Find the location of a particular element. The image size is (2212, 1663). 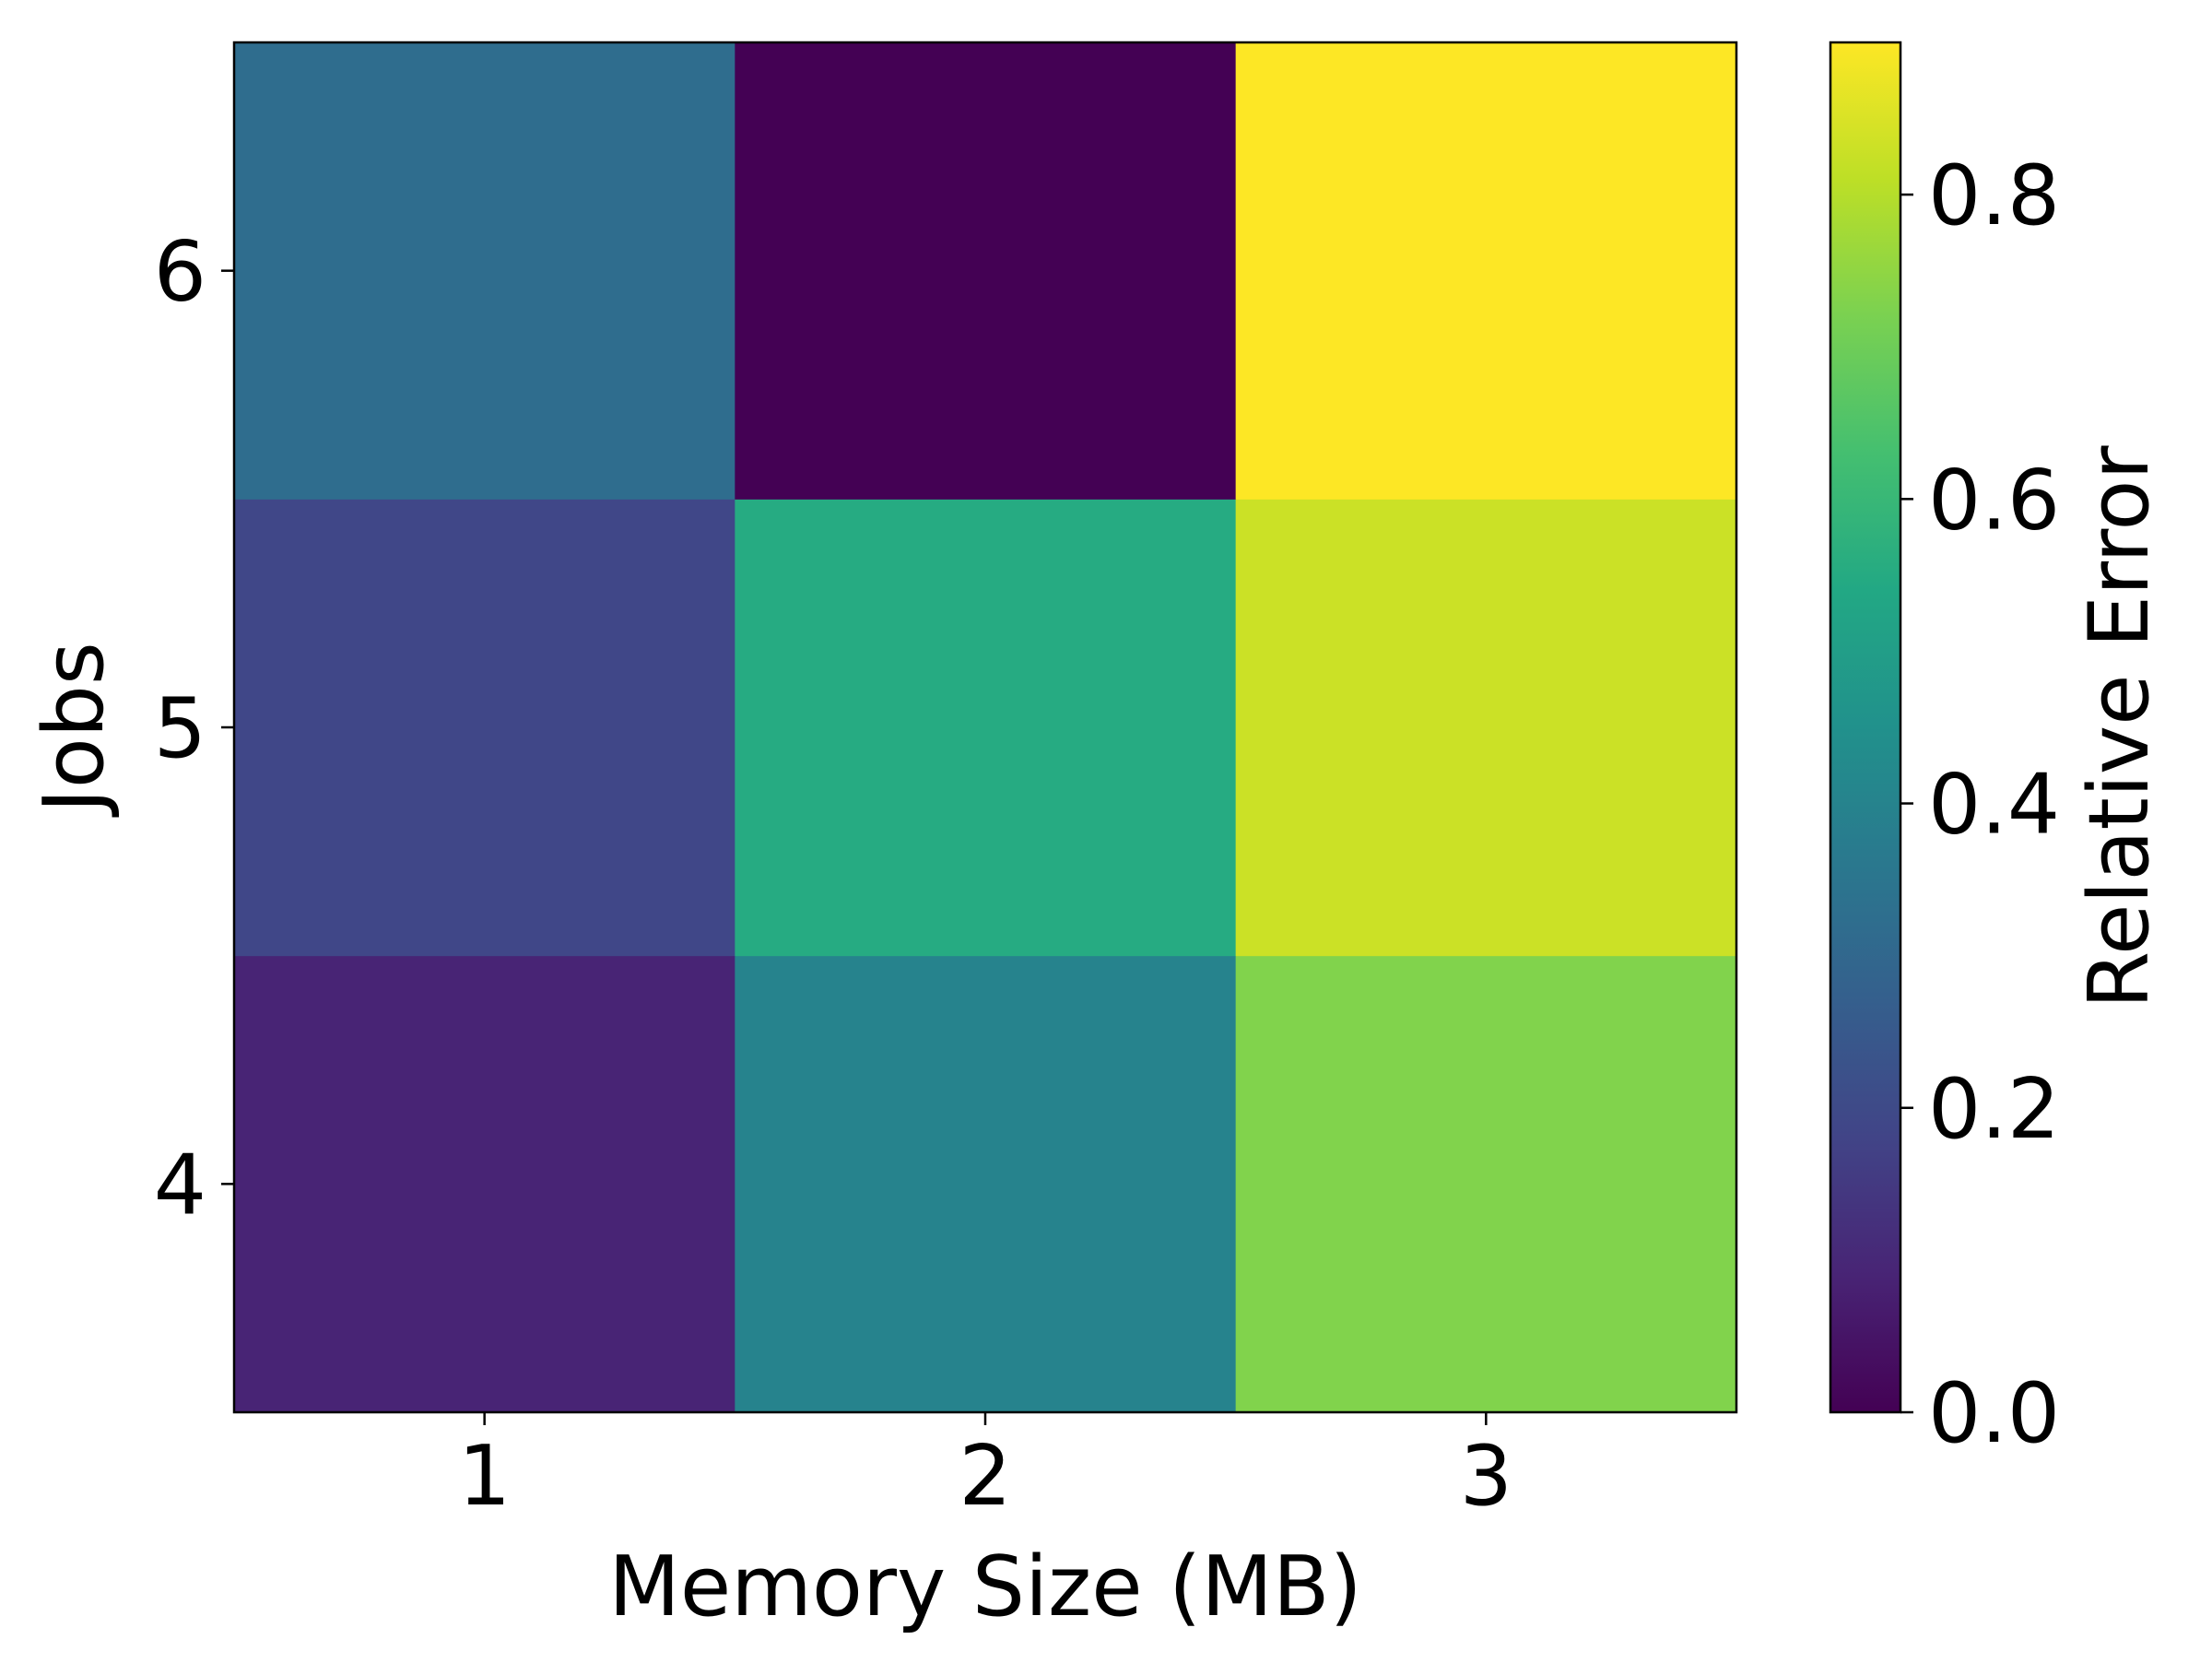

y-tick-label: 5 is located at coordinates (180, 728).